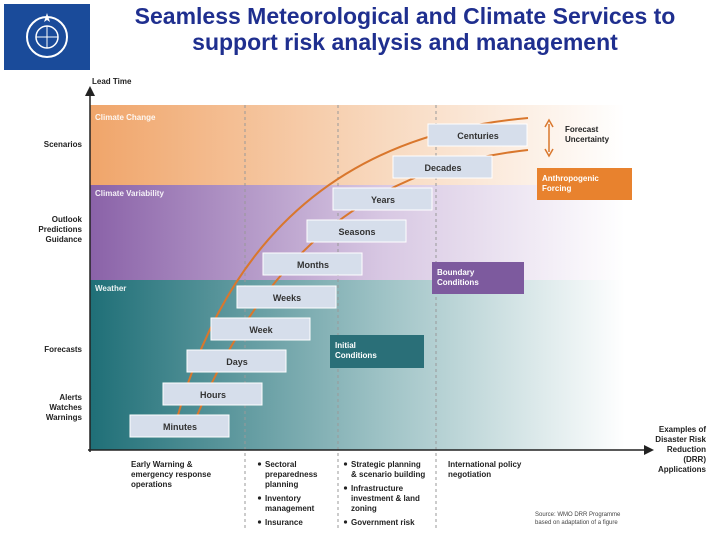 The image size is (720, 540). Describe the element at coordinates (385, 498) in the screenshot. I see `application-text: investment & land` at that location.